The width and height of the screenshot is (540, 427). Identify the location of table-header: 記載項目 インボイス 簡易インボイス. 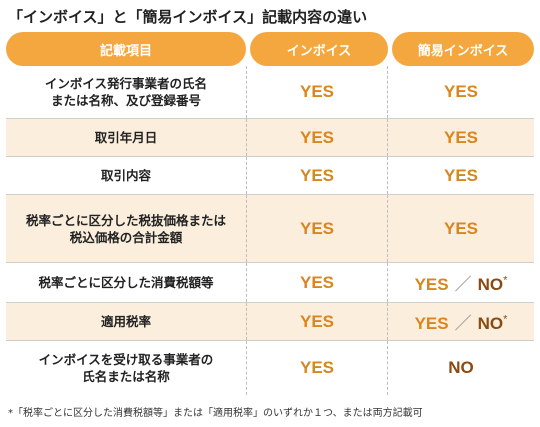
(270, 49).